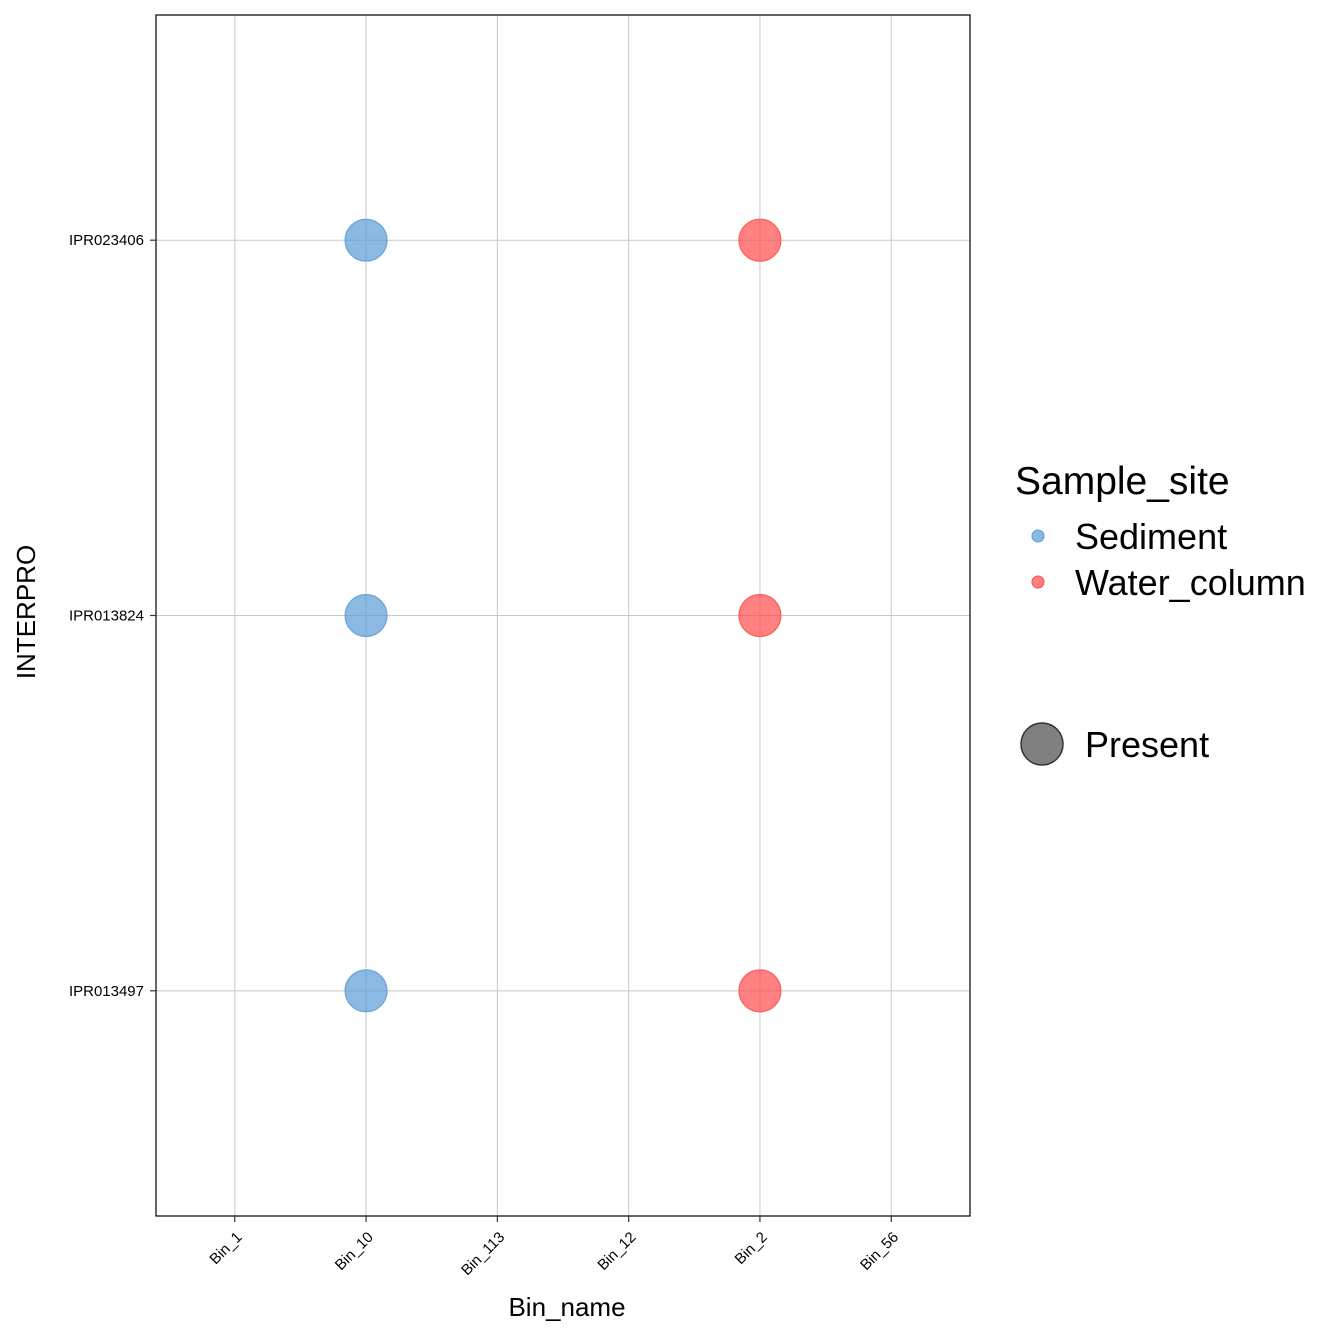 The width and height of the screenshot is (1344, 1344). I want to click on x-tick-label: Bin_1, so click(225, 1248).